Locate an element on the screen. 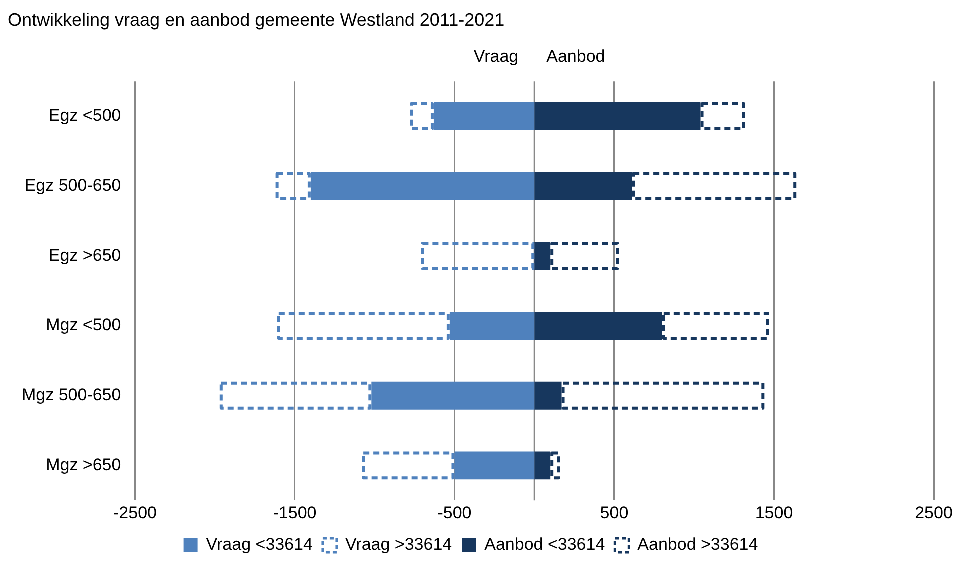  y-tick-label: Egz >650 is located at coordinates (85, 255).